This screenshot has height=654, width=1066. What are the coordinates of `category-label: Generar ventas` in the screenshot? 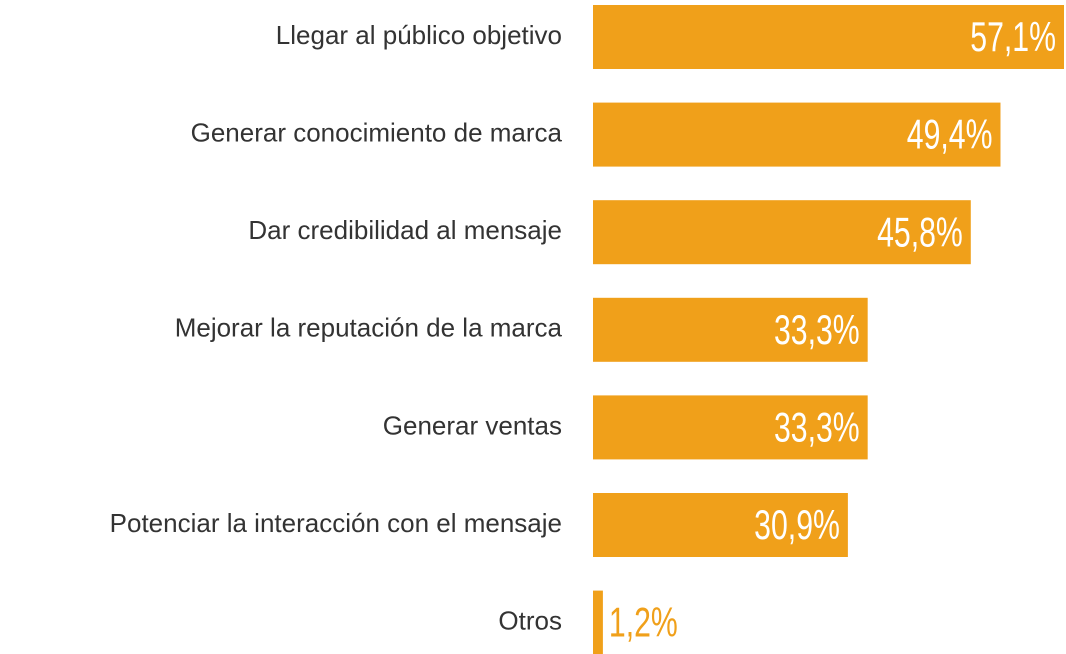 It's located at (472, 425).